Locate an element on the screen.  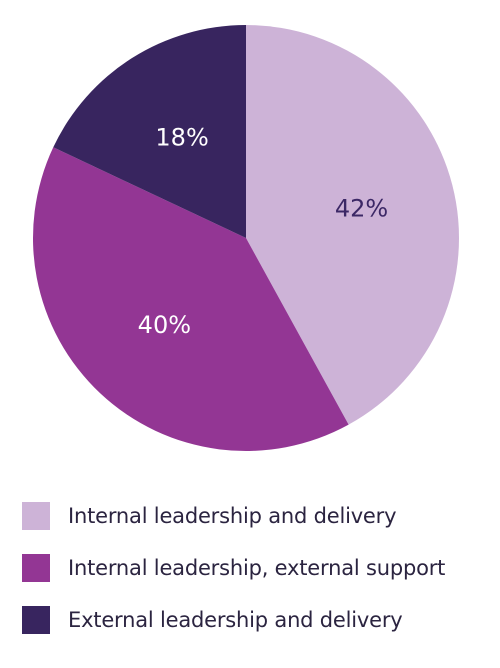
pie-slice is located at coordinates (150, 131).